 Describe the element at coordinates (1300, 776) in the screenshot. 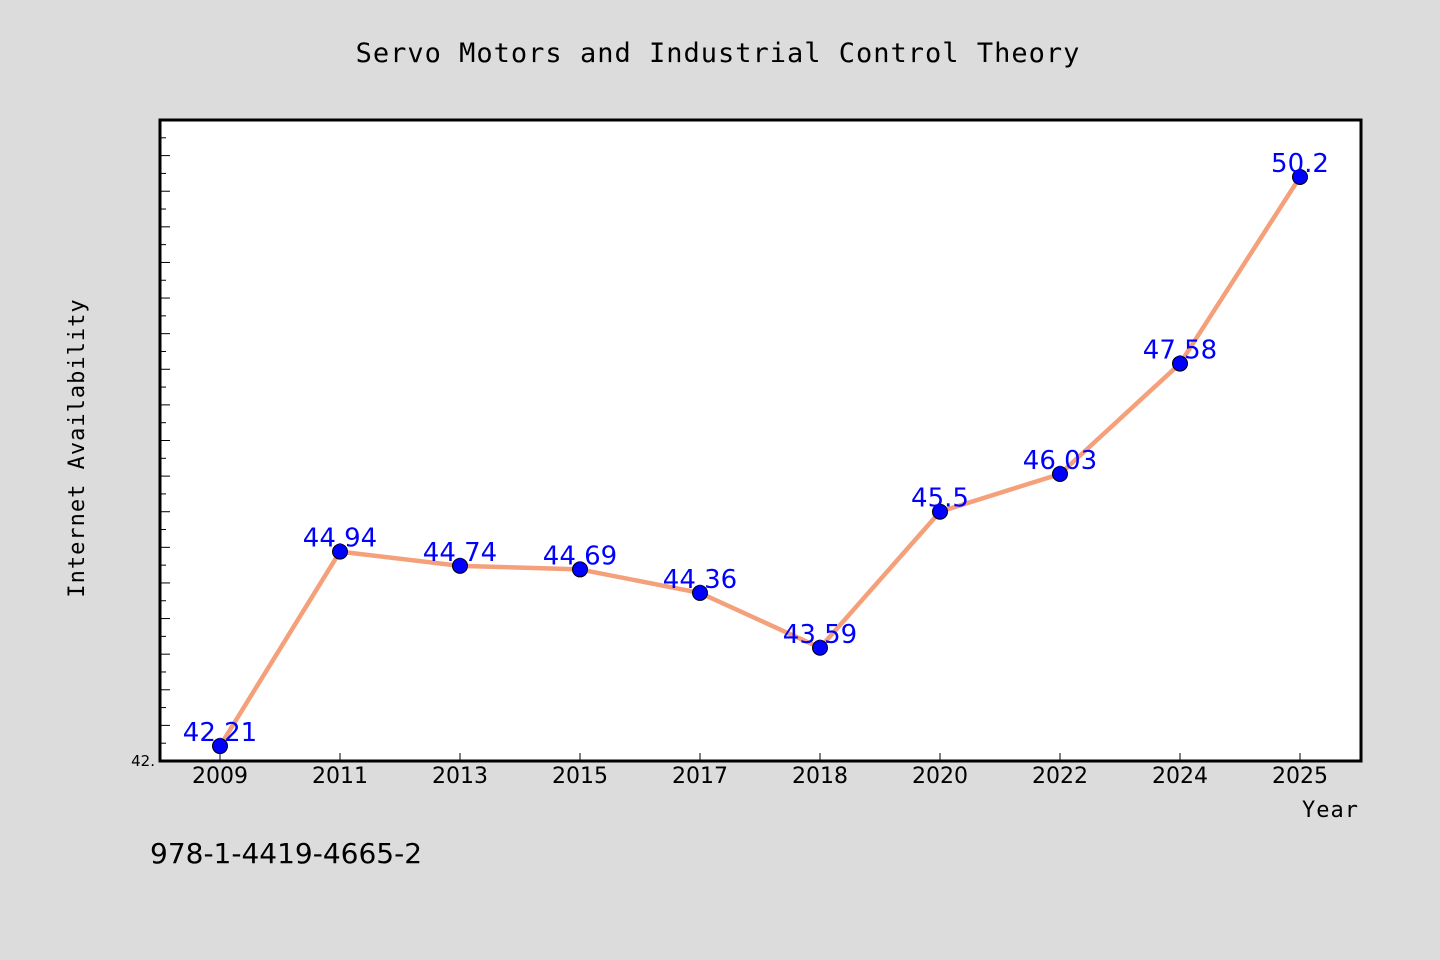

I see `x-tick-label: 2025` at that location.